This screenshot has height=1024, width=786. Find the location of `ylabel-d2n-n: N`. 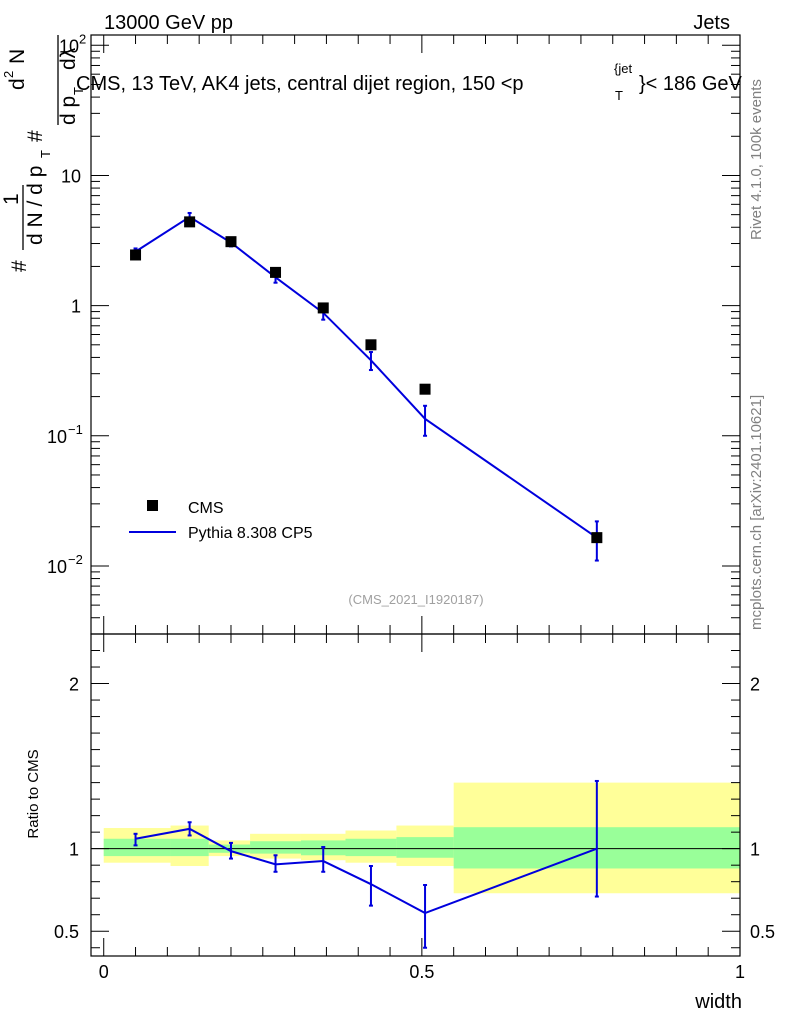

ylabel-d2n-n: N is located at coordinates (17, 56).